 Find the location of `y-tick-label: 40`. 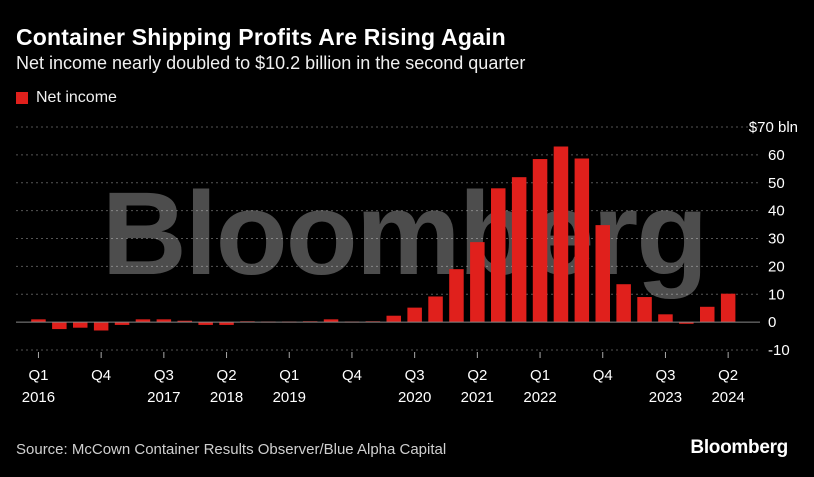

y-tick-label: 40 is located at coordinates (776, 211).